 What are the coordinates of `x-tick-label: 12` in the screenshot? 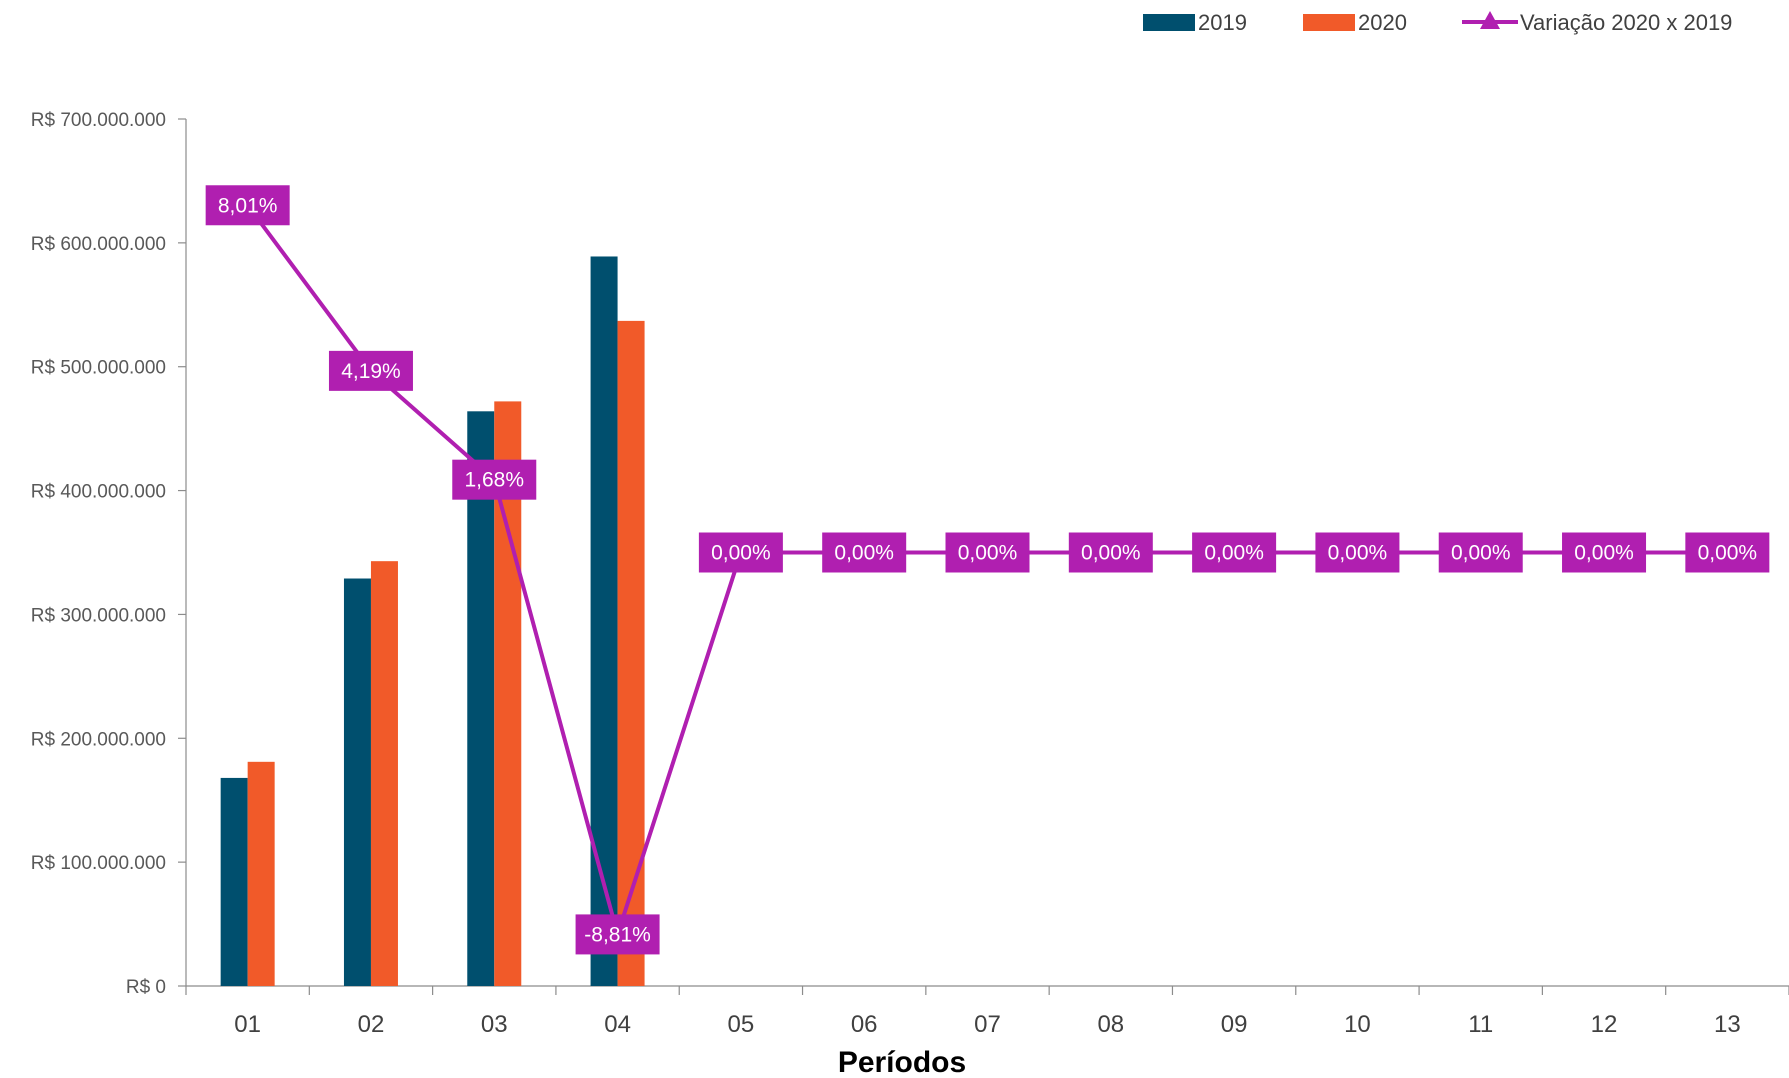 It's located at (1604, 1024).